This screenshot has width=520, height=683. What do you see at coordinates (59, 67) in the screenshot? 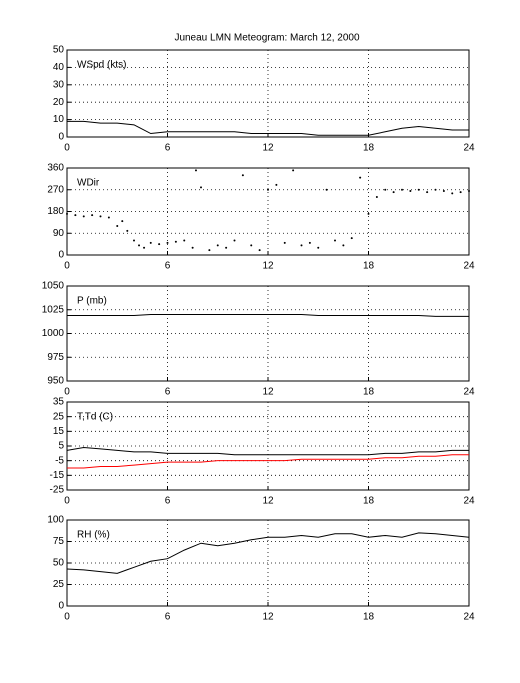
I see `y-tick-label: 40` at bounding box center [59, 67].